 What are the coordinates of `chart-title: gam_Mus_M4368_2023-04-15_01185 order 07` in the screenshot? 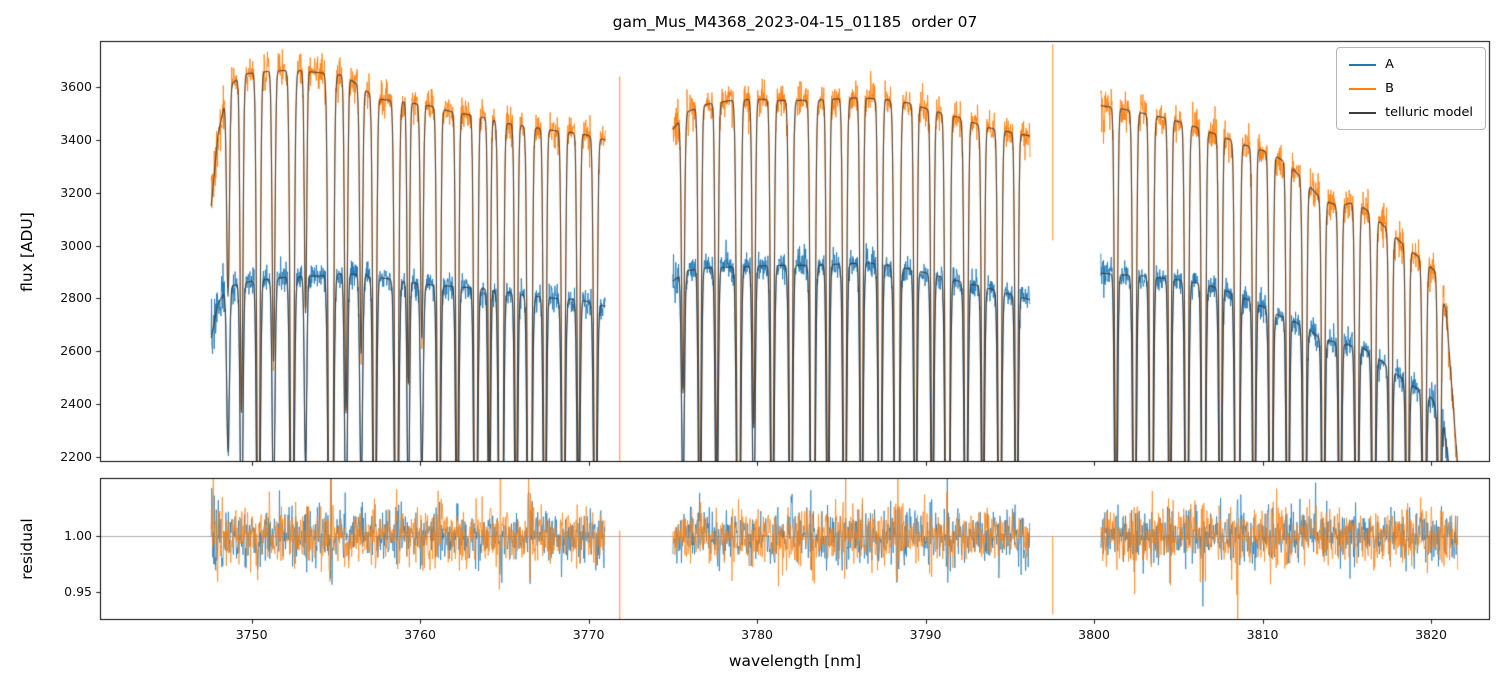 It's located at (795, 22).